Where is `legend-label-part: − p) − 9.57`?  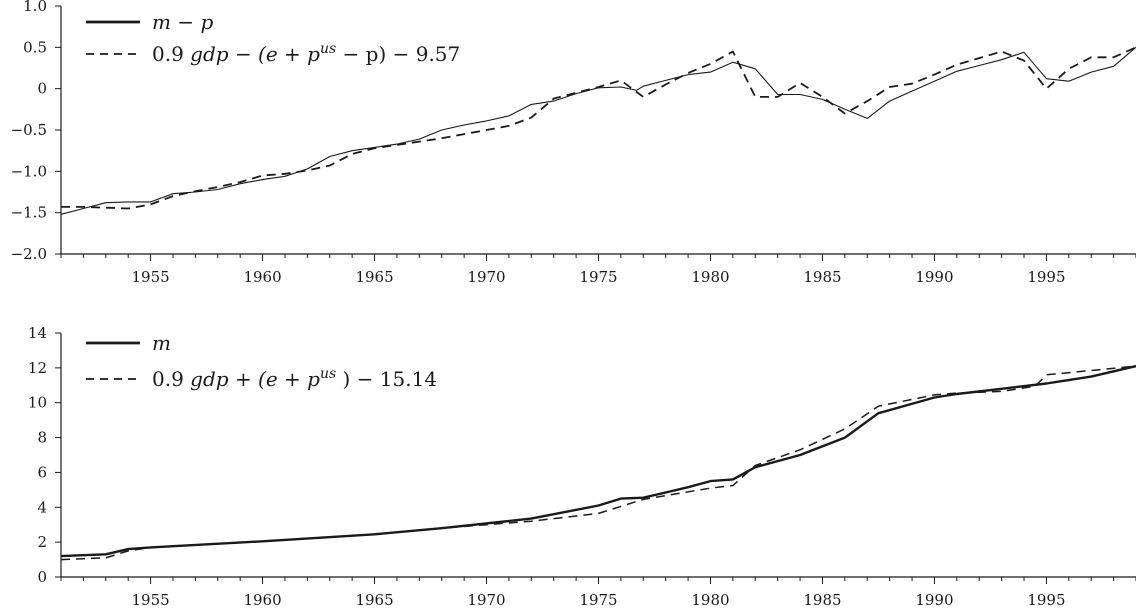
legend-label-part: − p) − 9.57 is located at coordinates (402, 54).